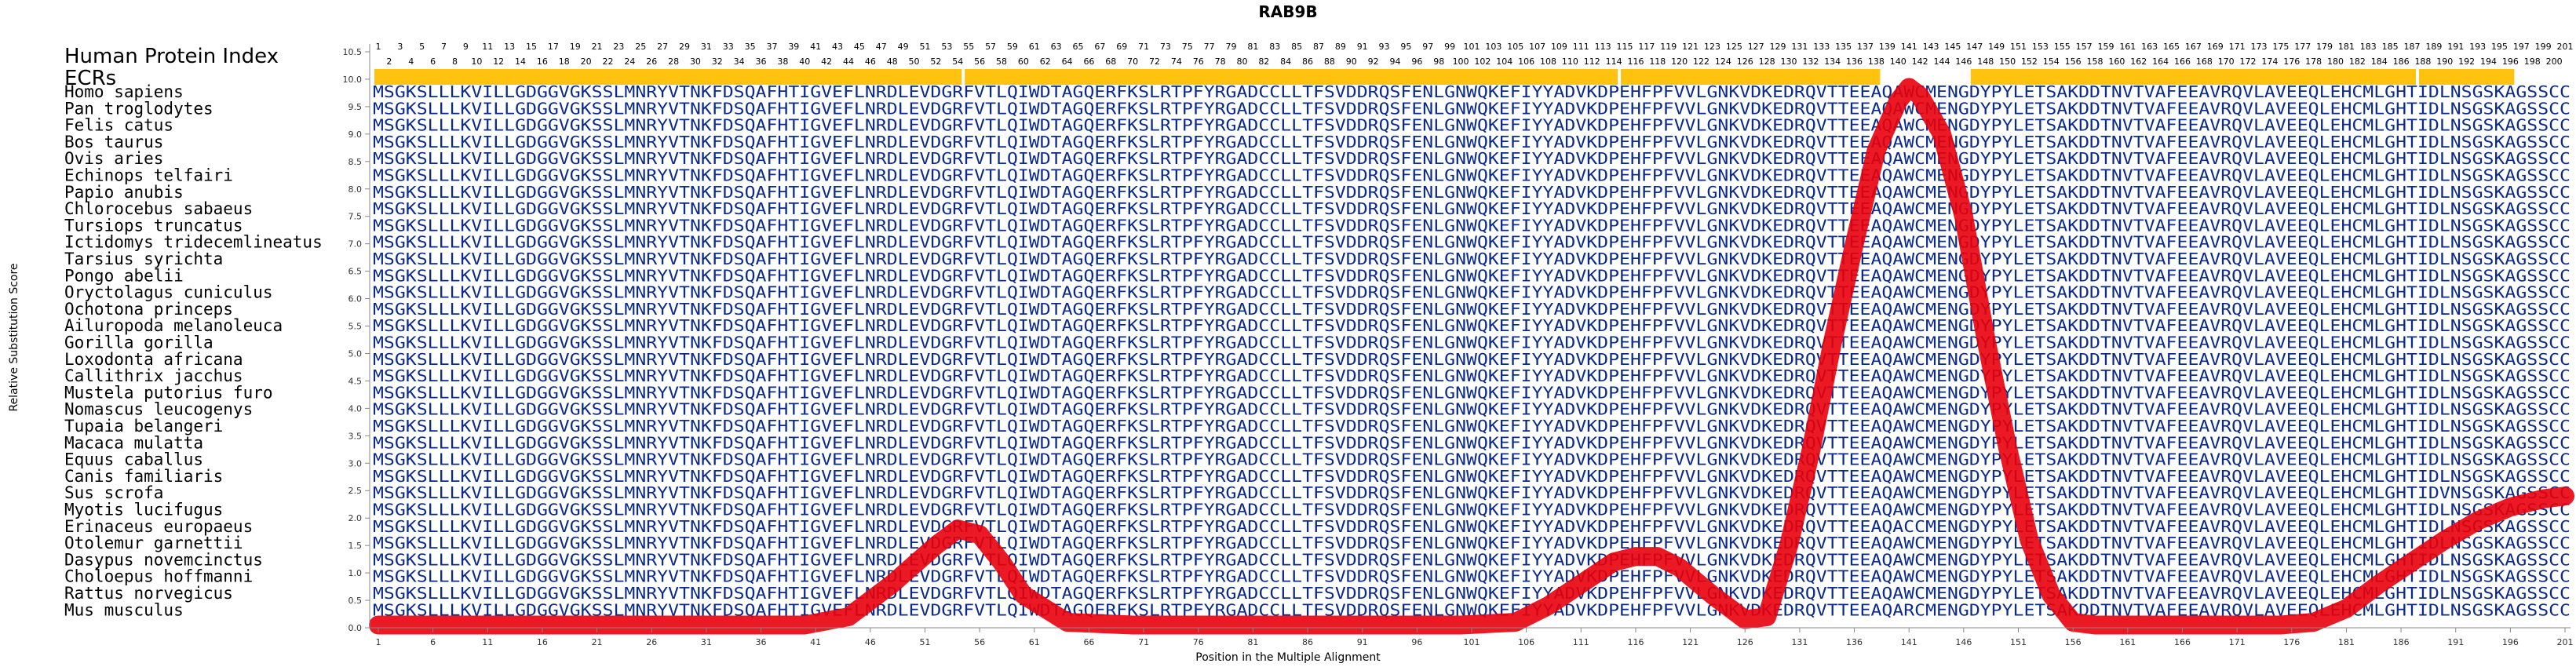 The image size is (2576, 667). I want to click on alignment-residue: M, so click(378, 125).